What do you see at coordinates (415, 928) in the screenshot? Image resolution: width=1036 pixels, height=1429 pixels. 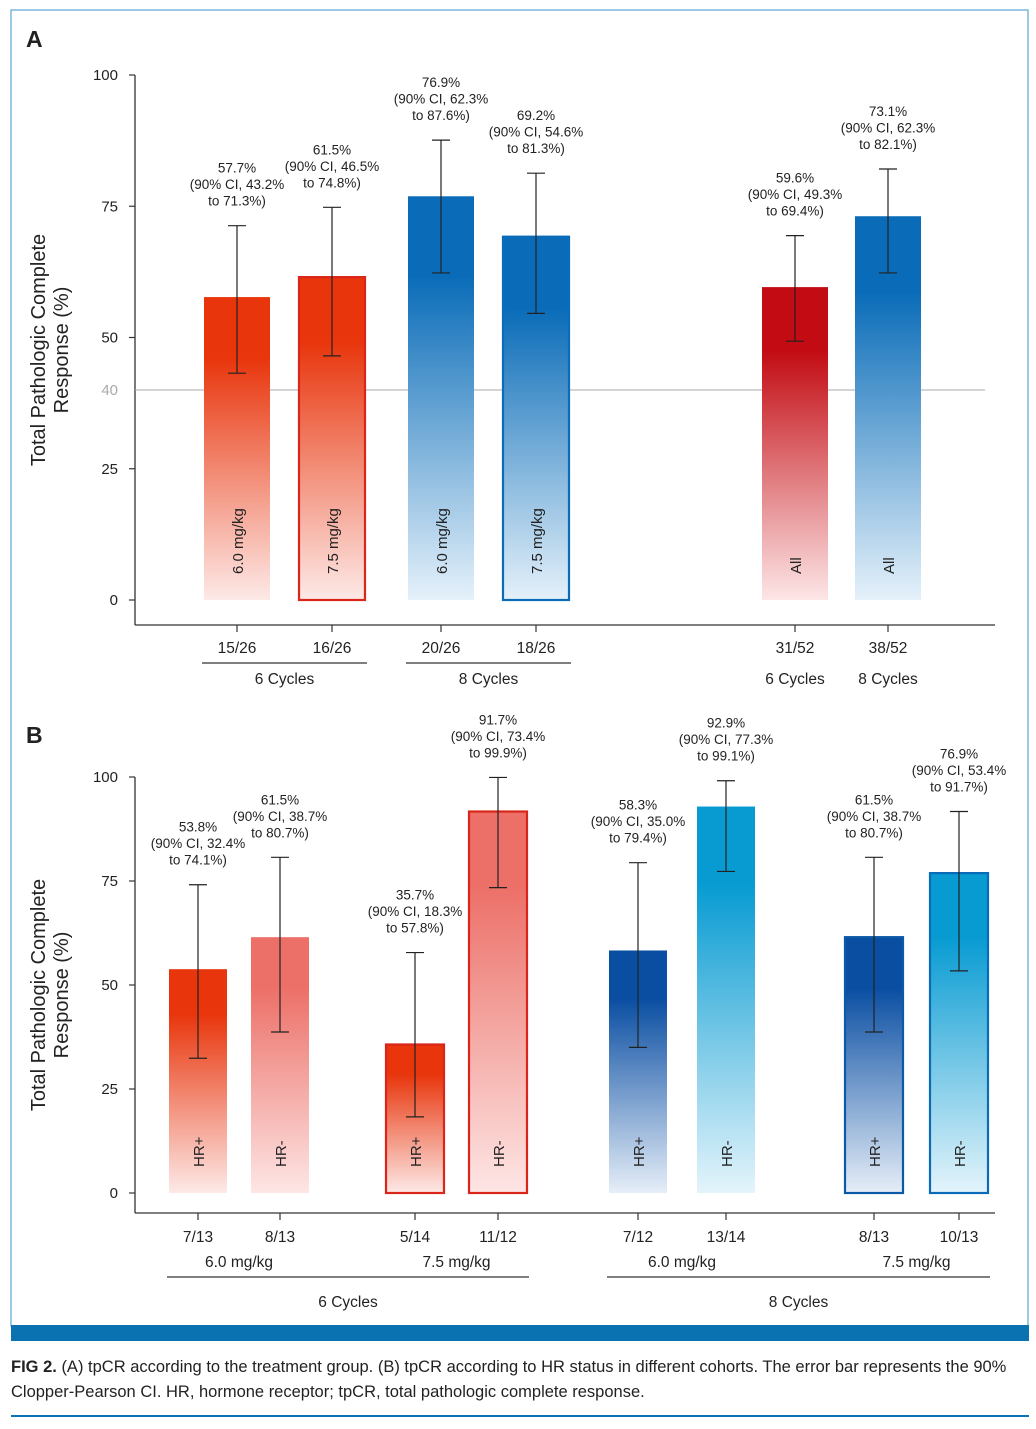 I see `data-label-ci-high: to 57.8%)` at bounding box center [415, 928].